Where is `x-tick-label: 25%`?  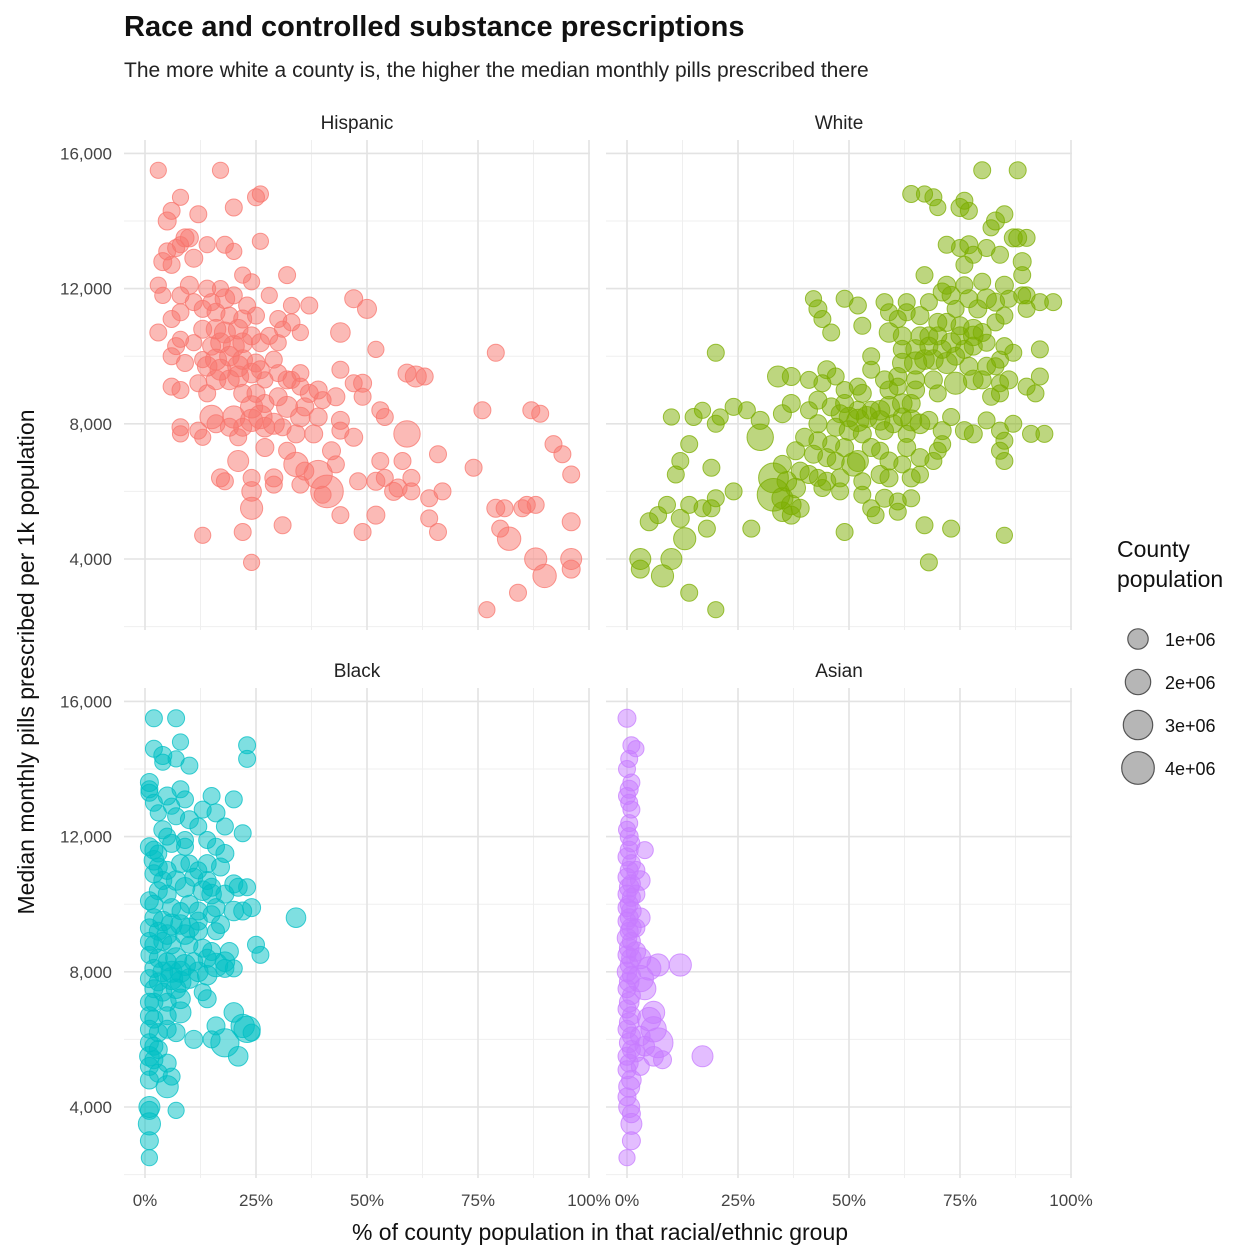 x-tick-label: 25% is located at coordinates (256, 1200).